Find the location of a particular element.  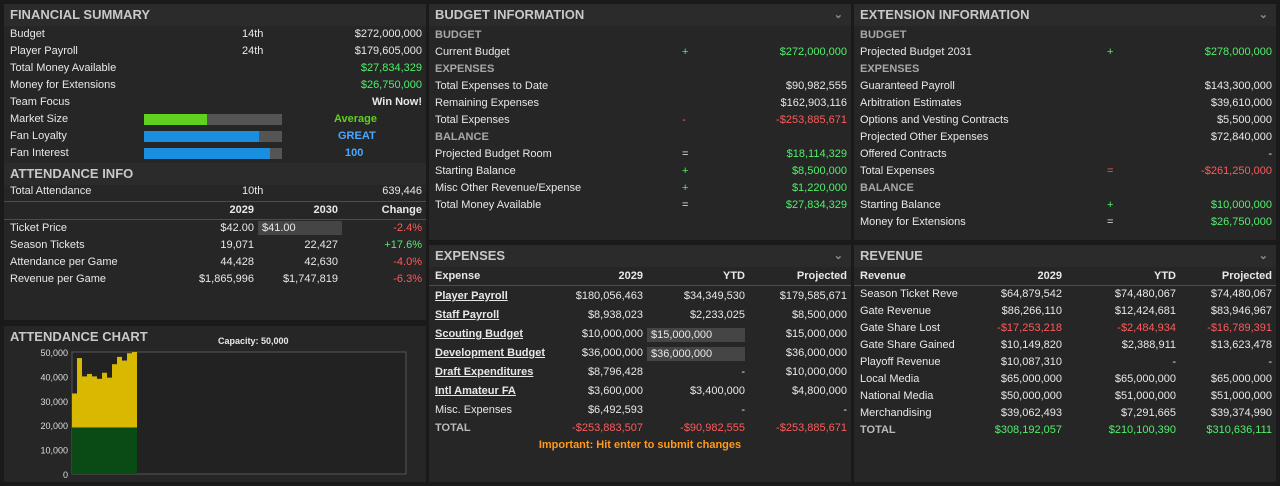

attendance-chart: 50,000 40,000 30,000 20,000 10,000 0 is located at coordinates (223, 414).